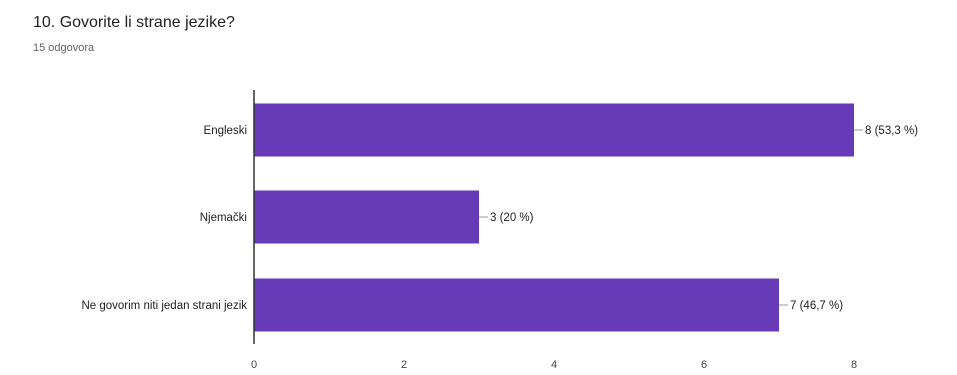  What do you see at coordinates (223, 218) in the screenshot?
I see `category-label: Njemački` at bounding box center [223, 218].